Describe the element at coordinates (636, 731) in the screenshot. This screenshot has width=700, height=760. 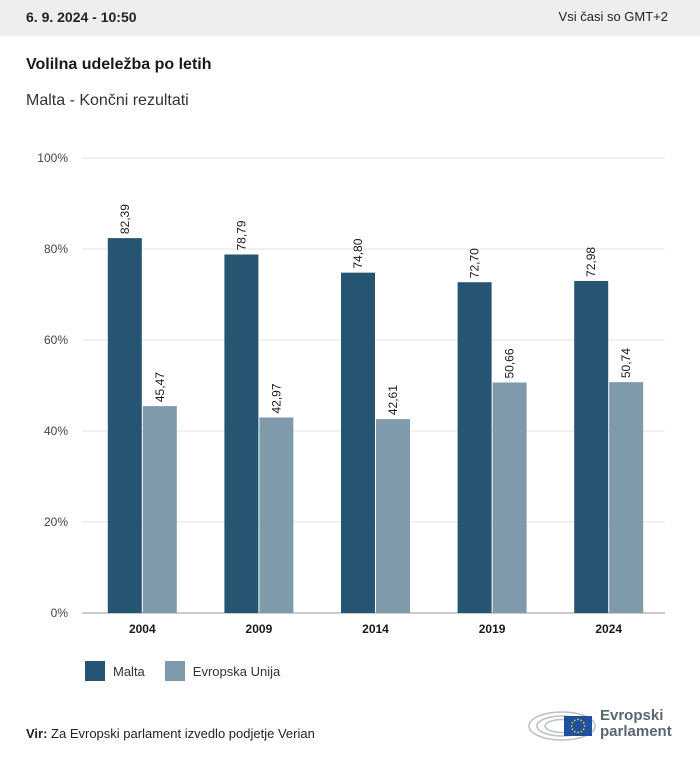
I see `logo-line-2: parlament` at that location.